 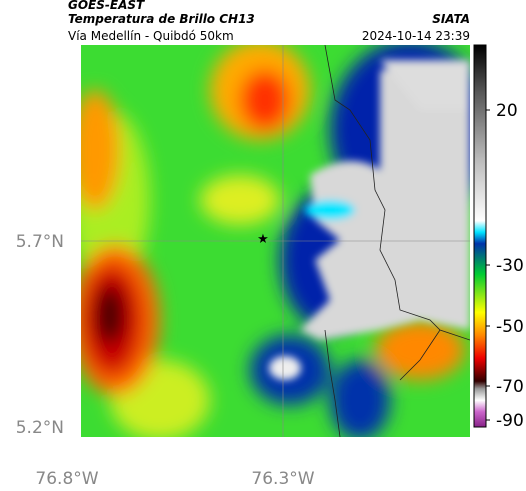 I want to click on lon-label: 76.8°W, so click(x=66, y=479).